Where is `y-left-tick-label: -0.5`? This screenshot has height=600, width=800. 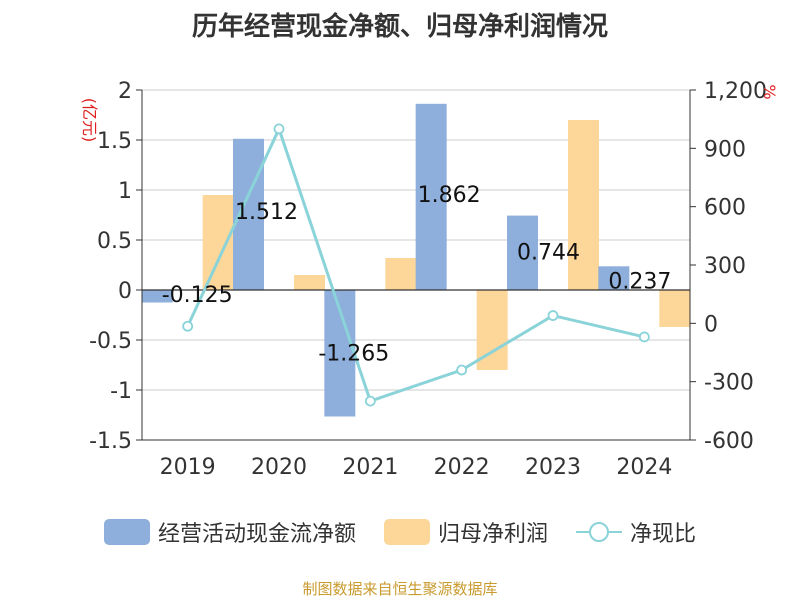
y-left-tick-label: -0.5 is located at coordinates (110, 341).